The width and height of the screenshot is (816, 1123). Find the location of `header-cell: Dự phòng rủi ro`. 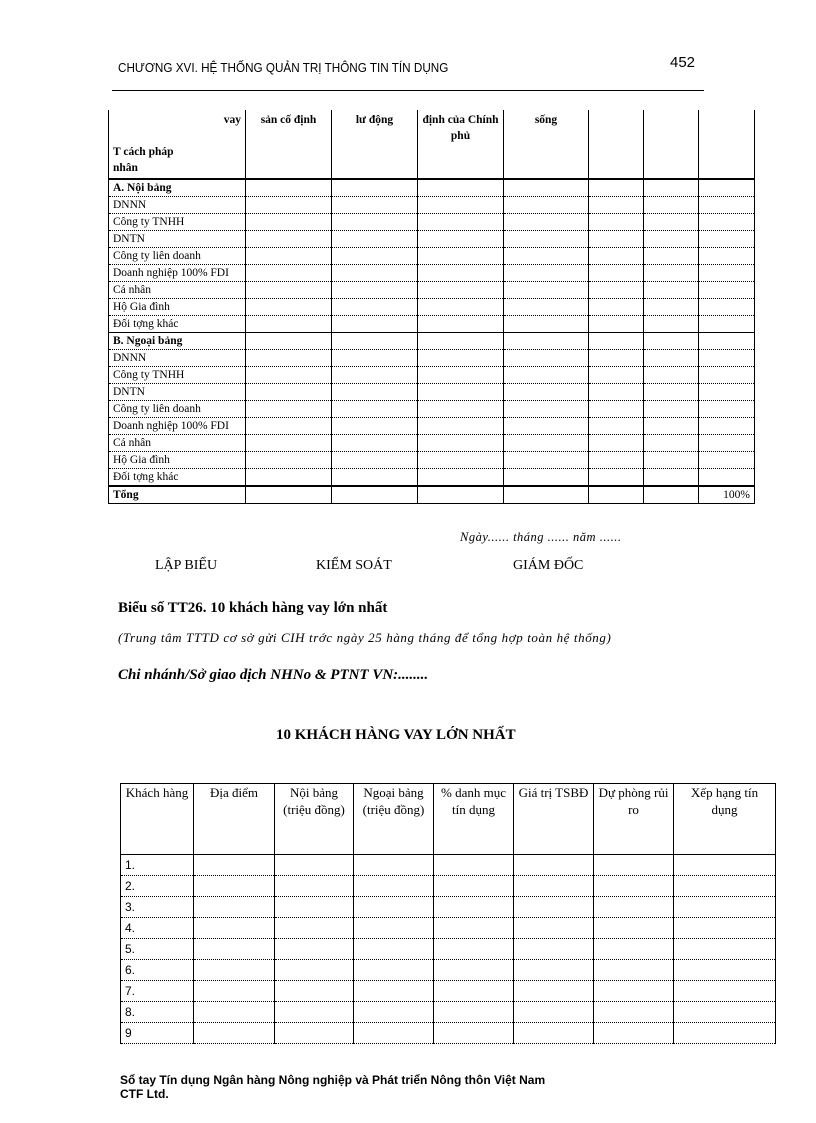

header-cell: Dự phòng rủi ro is located at coordinates (633, 819).